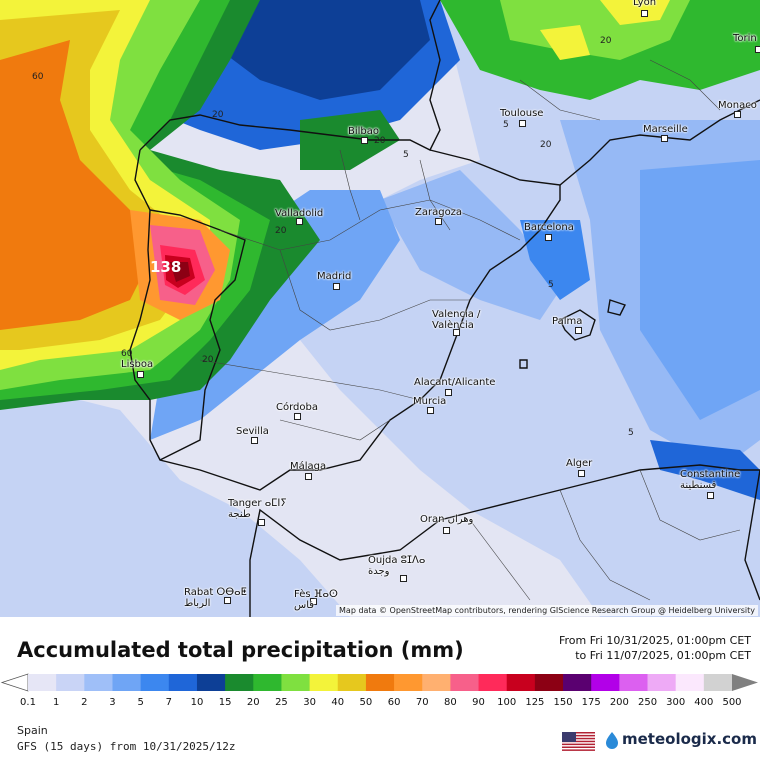 The width and height of the screenshot is (760, 760). I want to click on scale-tick-label: 3, so click(112, 702).